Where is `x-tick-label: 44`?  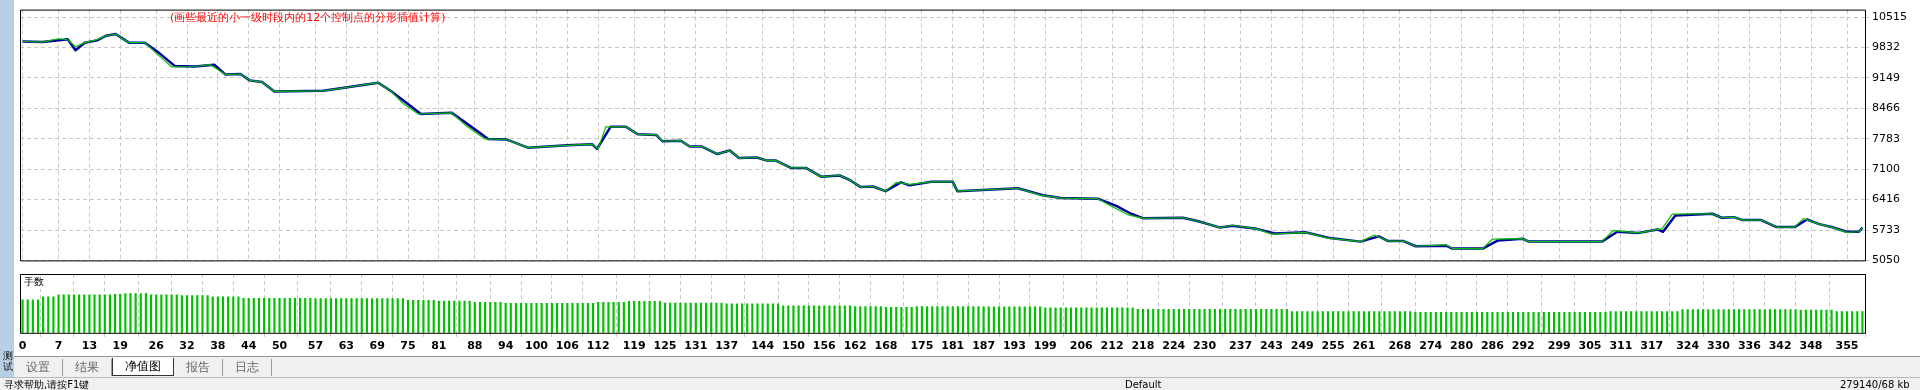
x-tick-label: 44 is located at coordinates (249, 346).